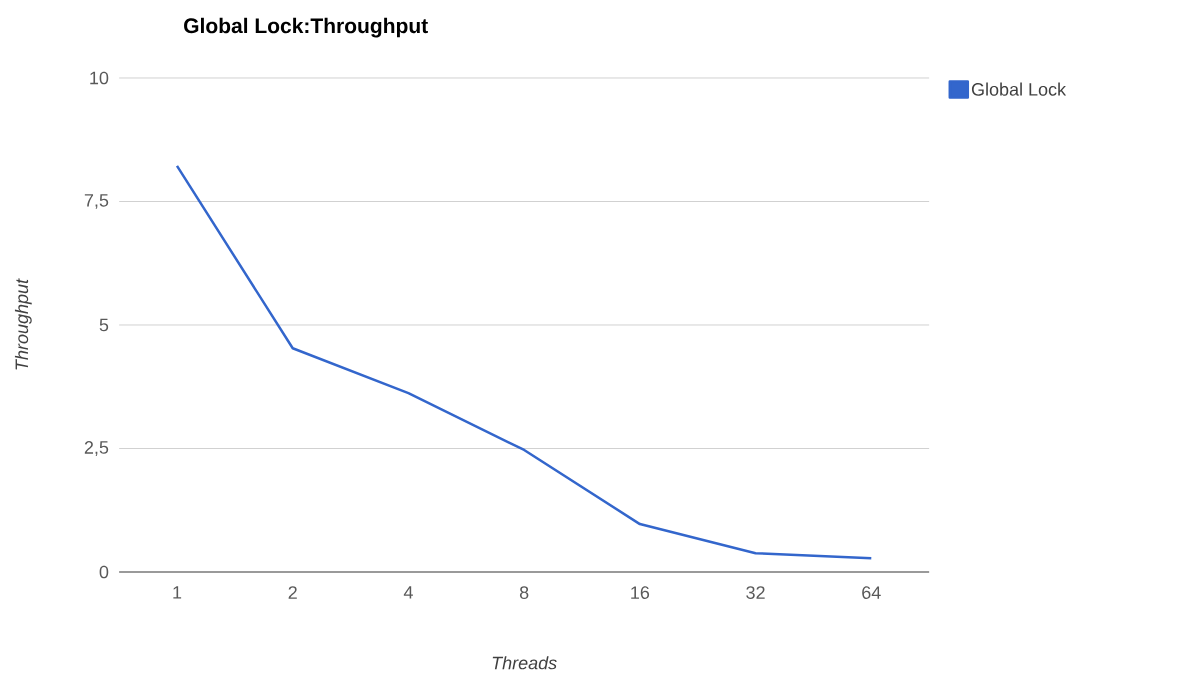 The width and height of the screenshot is (1179, 683). What do you see at coordinates (292, 592) in the screenshot?
I see `x-tick-label: 2` at bounding box center [292, 592].